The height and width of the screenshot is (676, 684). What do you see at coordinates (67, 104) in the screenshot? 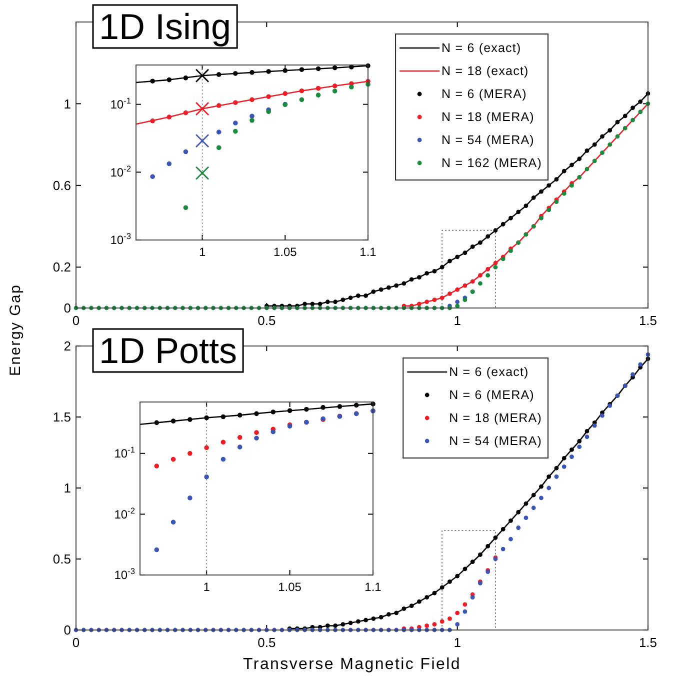
I see `y-tick-label: 1` at bounding box center [67, 104].